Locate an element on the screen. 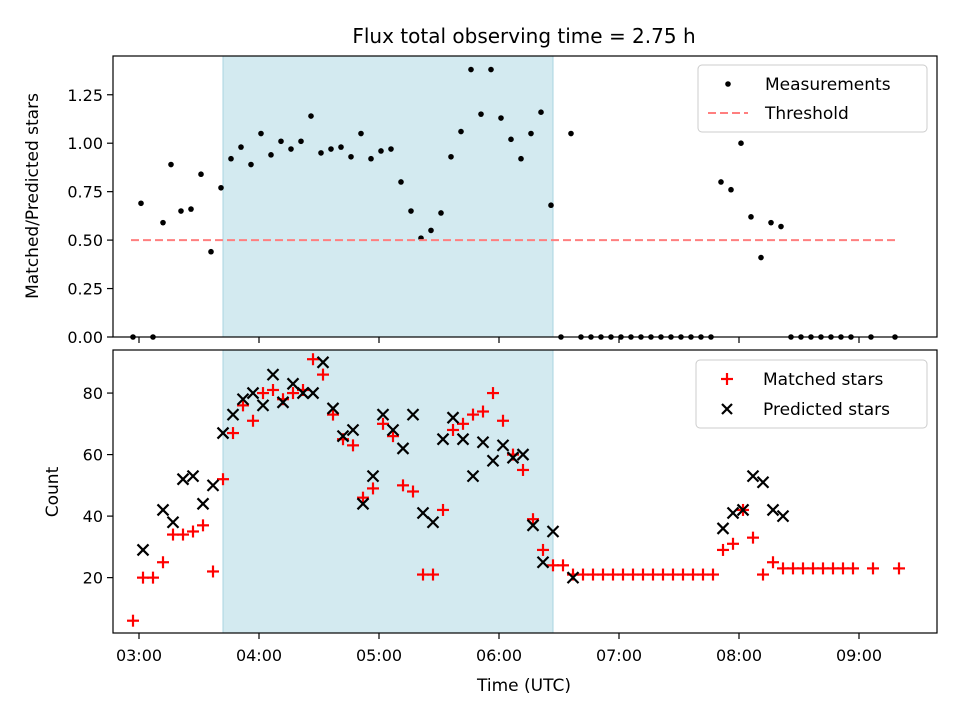  y-tick: 0.50 is located at coordinates (90, 240).